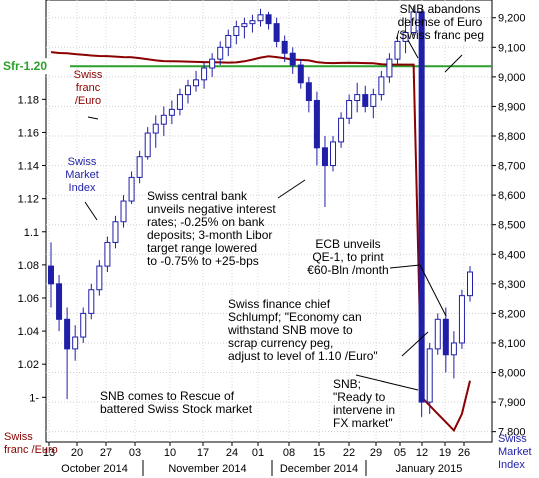 Image resolution: width=539 pixels, height=478 pixels. I want to click on x-tick-label: 19, so click(445, 453).